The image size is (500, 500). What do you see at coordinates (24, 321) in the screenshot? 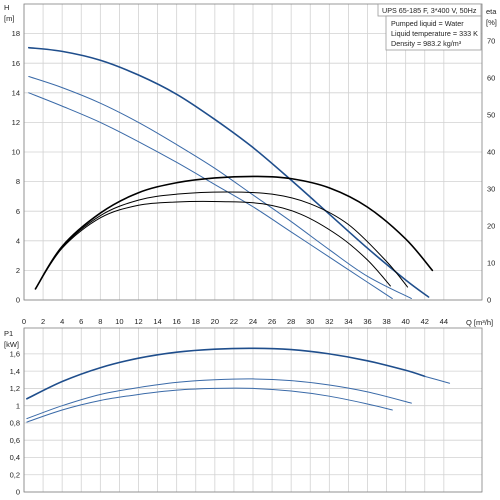
I see `top-x-tick-label: 0` at bounding box center [24, 321].